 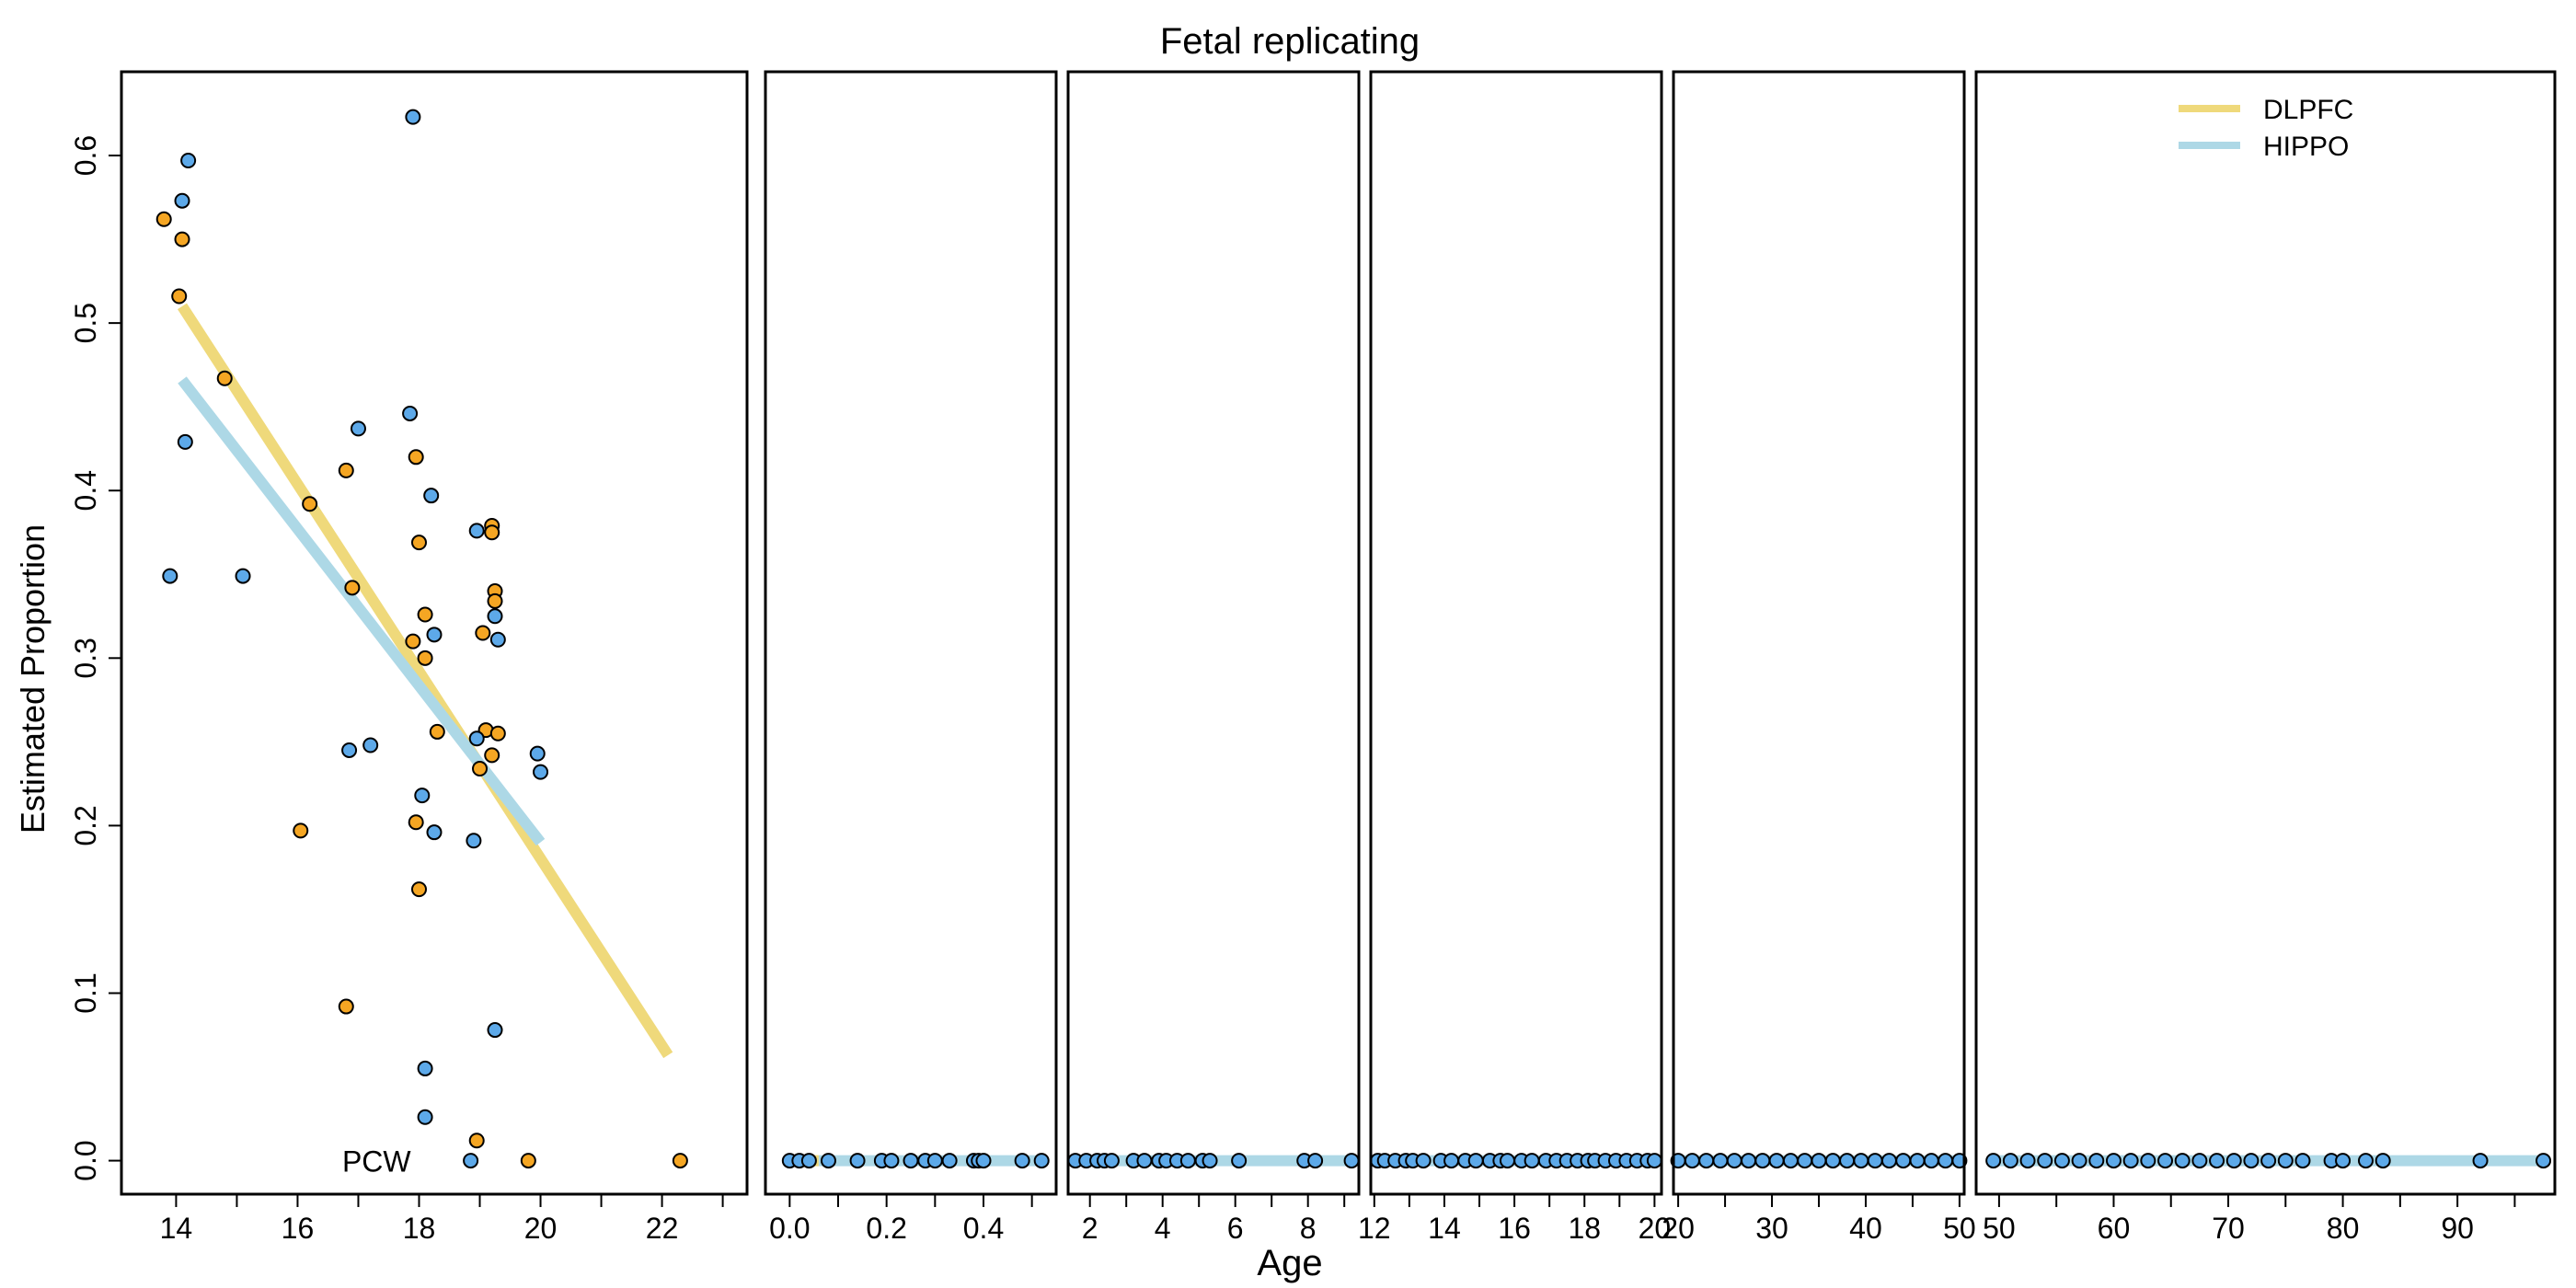 I want to click on x-tick-label: 8, so click(x=1308, y=1228).